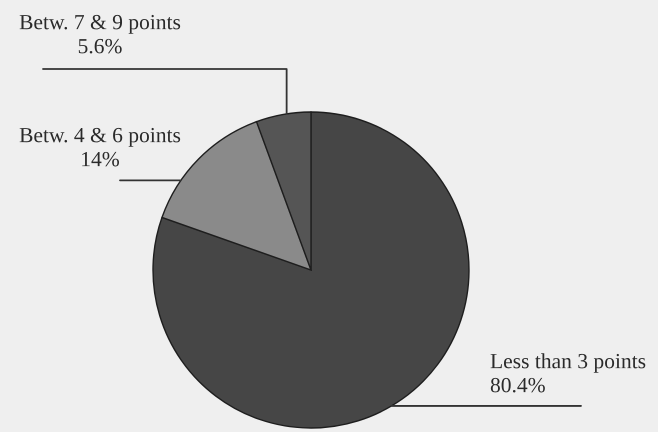  What do you see at coordinates (100, 159) in the screenshot?
I see `data-label: 14%` at bounding box center [100, 159].